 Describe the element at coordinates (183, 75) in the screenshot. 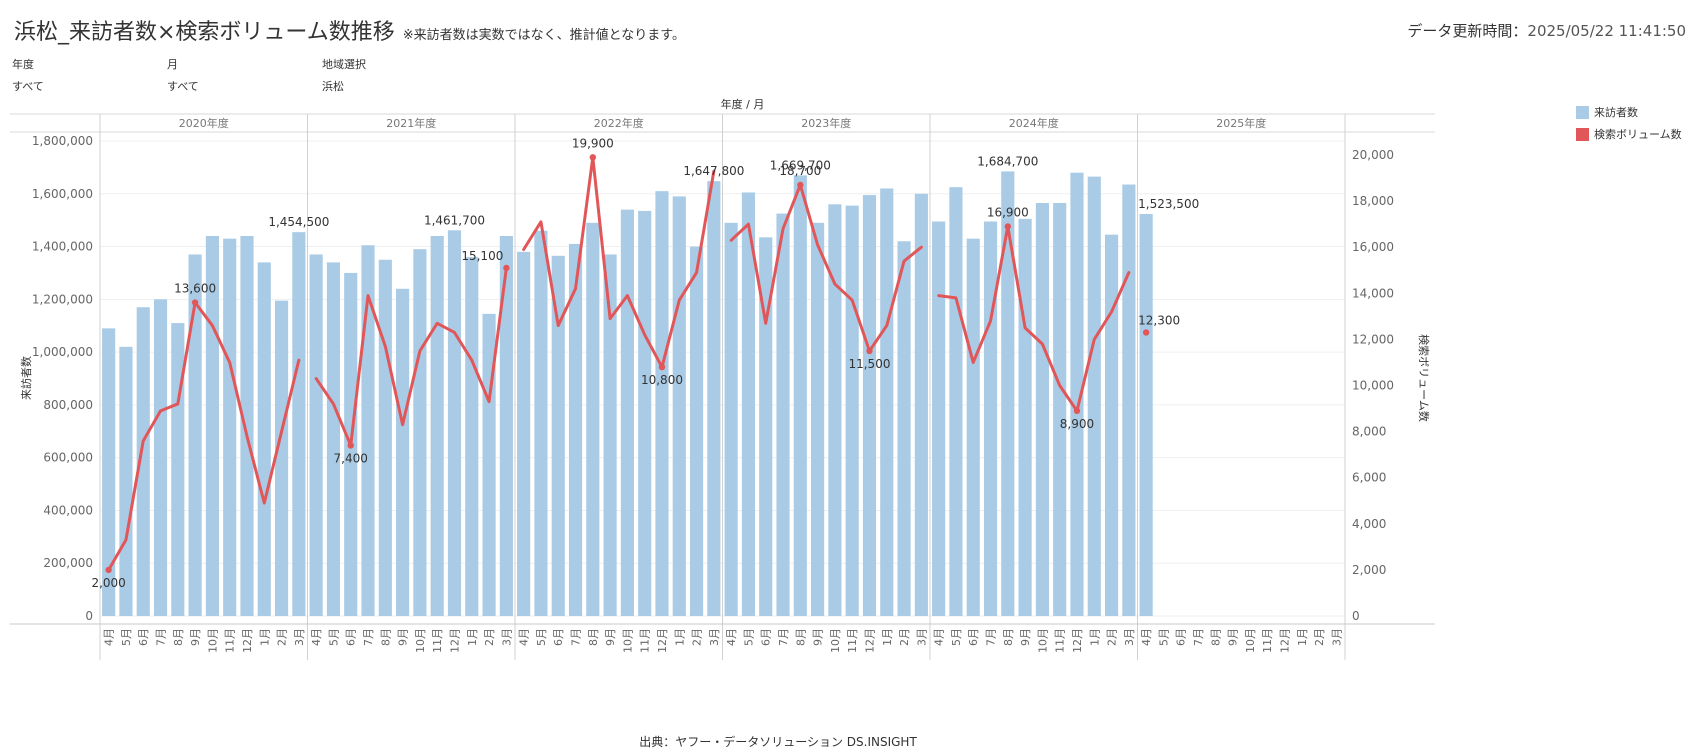

I see `filter-month: 月 すべて` at that location.